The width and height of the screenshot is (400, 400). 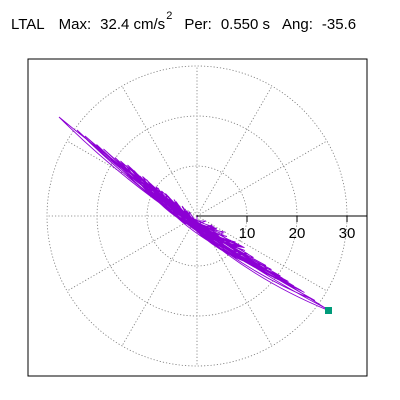 What do you see at coordinates (297, 233) in the screenshot?
I see `x-tick-label-20: 20` at bounding box center [297, 233].